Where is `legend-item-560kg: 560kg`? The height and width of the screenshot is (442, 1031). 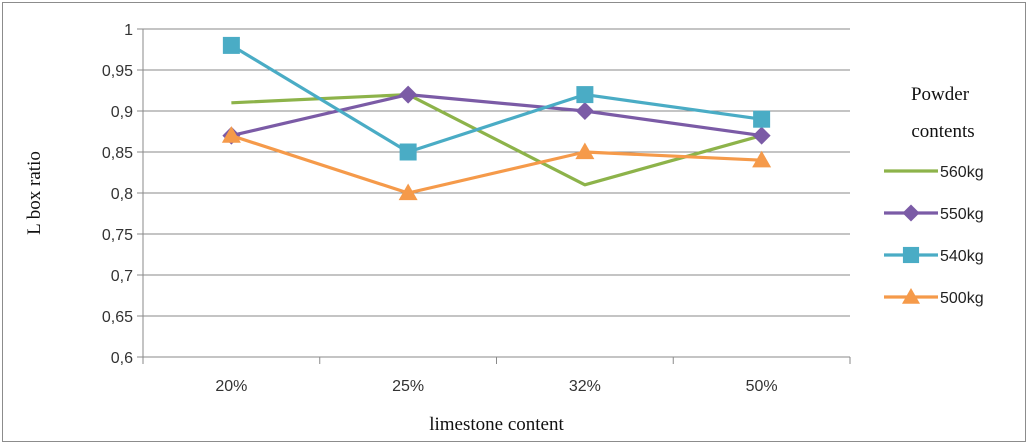
legend-item-560kg: 560kg is located at coordinates (934, 172).